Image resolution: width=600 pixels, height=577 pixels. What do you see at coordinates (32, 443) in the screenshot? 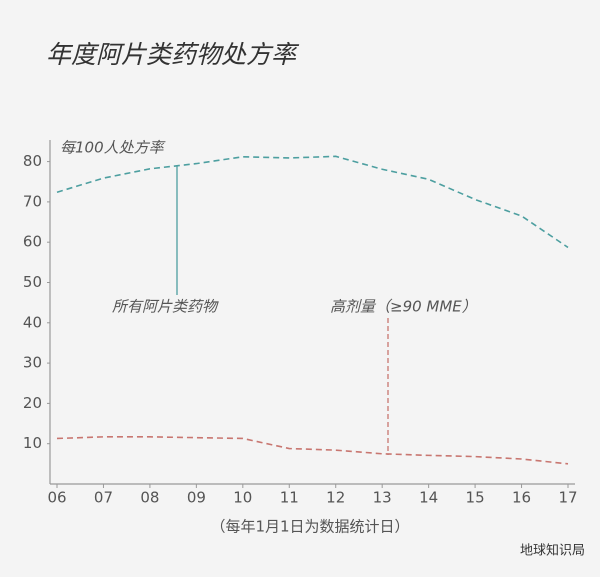
I see `y-tick-label: 10` at bounding box center [32, 443].